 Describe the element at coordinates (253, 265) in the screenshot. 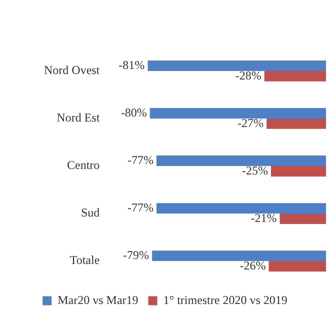

I see `data-label: -26%` at that location.